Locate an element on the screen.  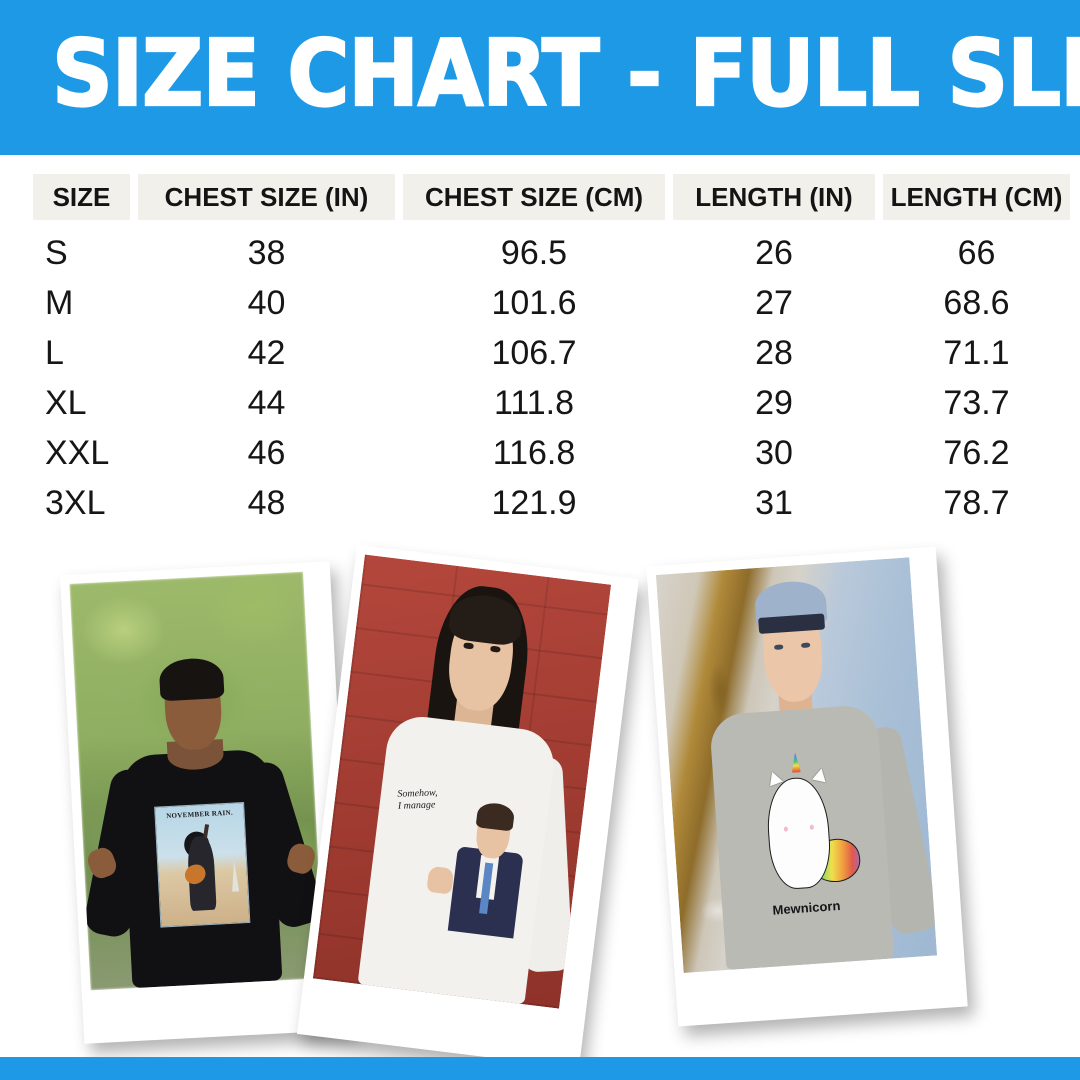
cell-length-cm: 66 is located at coordinates (976, 253).